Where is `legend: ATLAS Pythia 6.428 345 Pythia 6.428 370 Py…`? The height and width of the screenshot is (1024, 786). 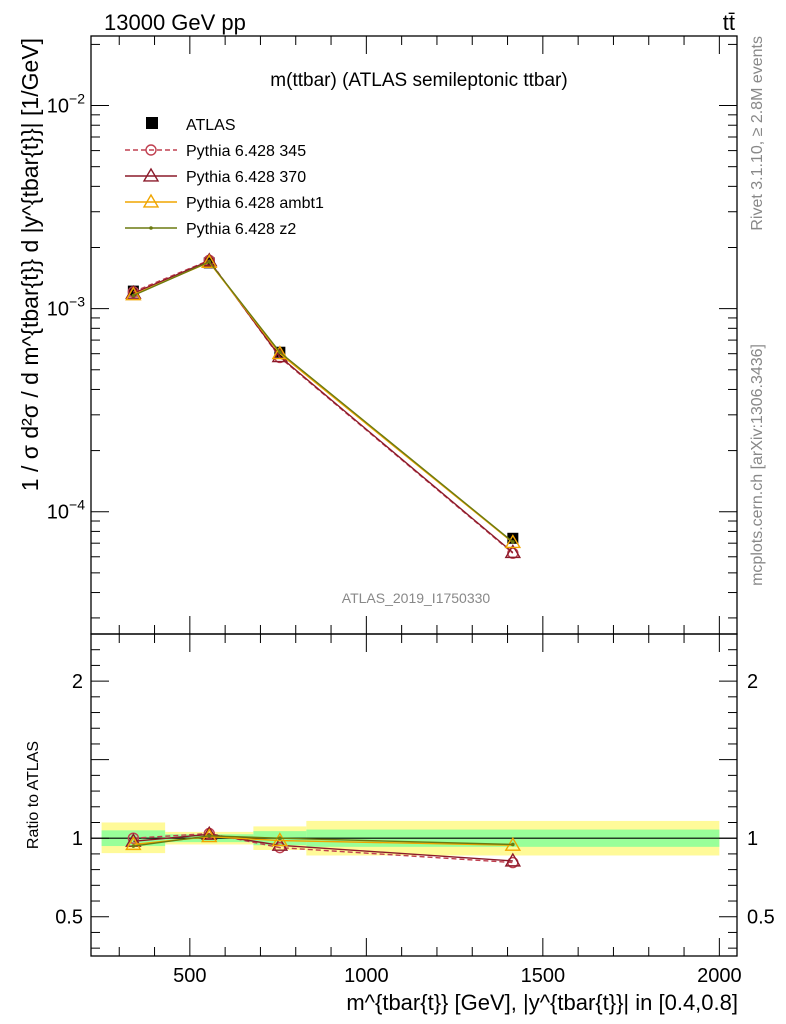
legend: ATLAS Pythia 6.428 345 Pythia 6.428 370 Py… is located at coordinates (224, 177).